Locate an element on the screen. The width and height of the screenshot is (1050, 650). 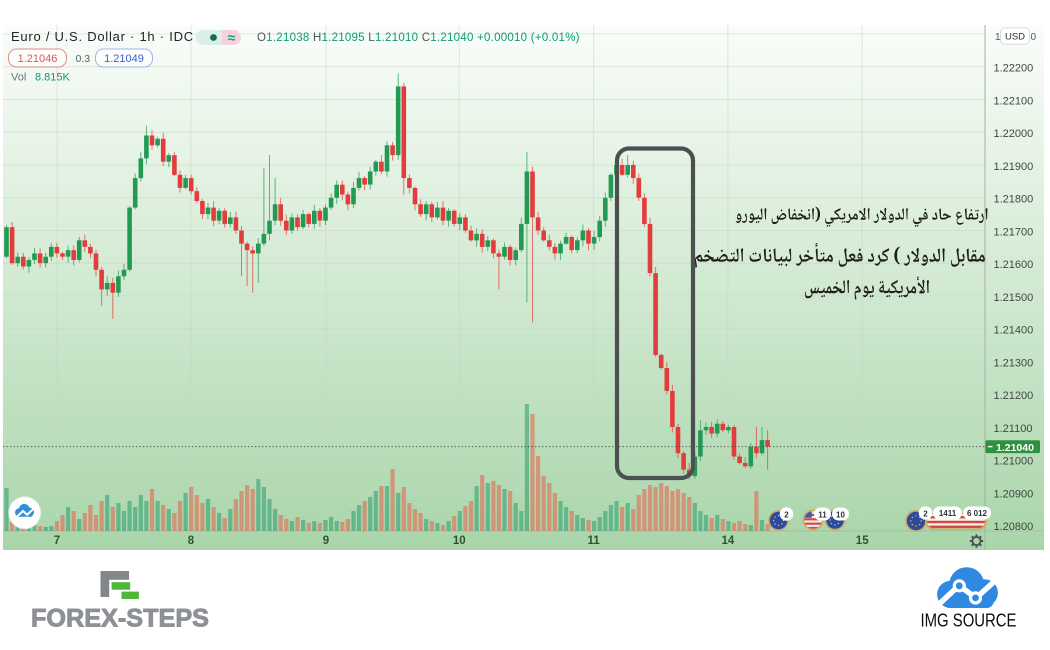
svg-text: 1411 is located at coordinates (948, 513).